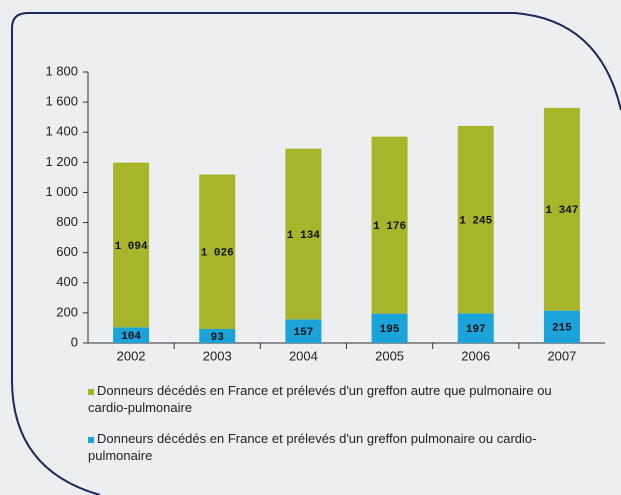 The image size is (621, 495). Describe the element at coordinates (61, 70) in the screenshot. I see `y-tick-label: 1 800` at that location.